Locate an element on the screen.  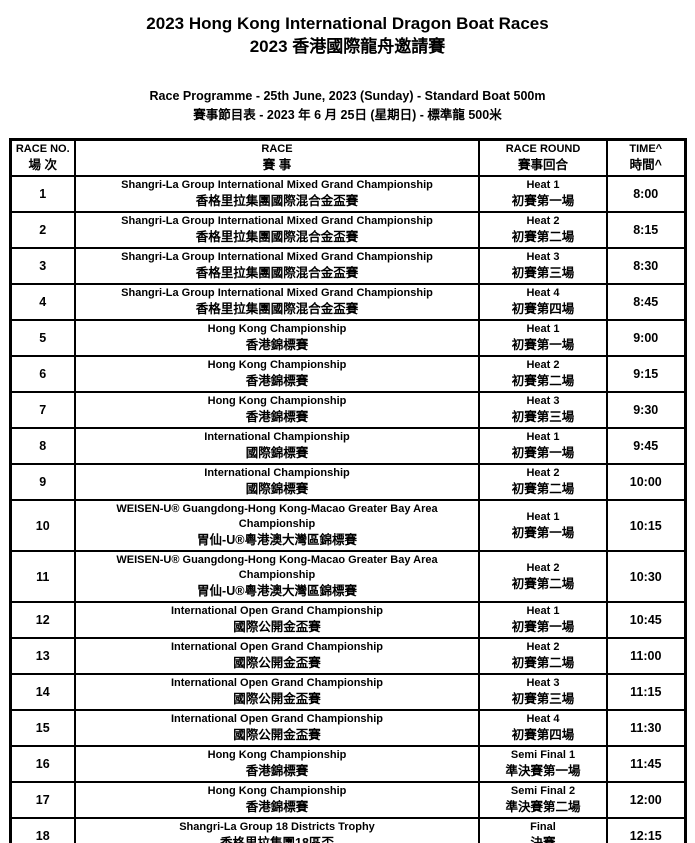
race-no-cell: 4 is located at coordinates (42, 302).